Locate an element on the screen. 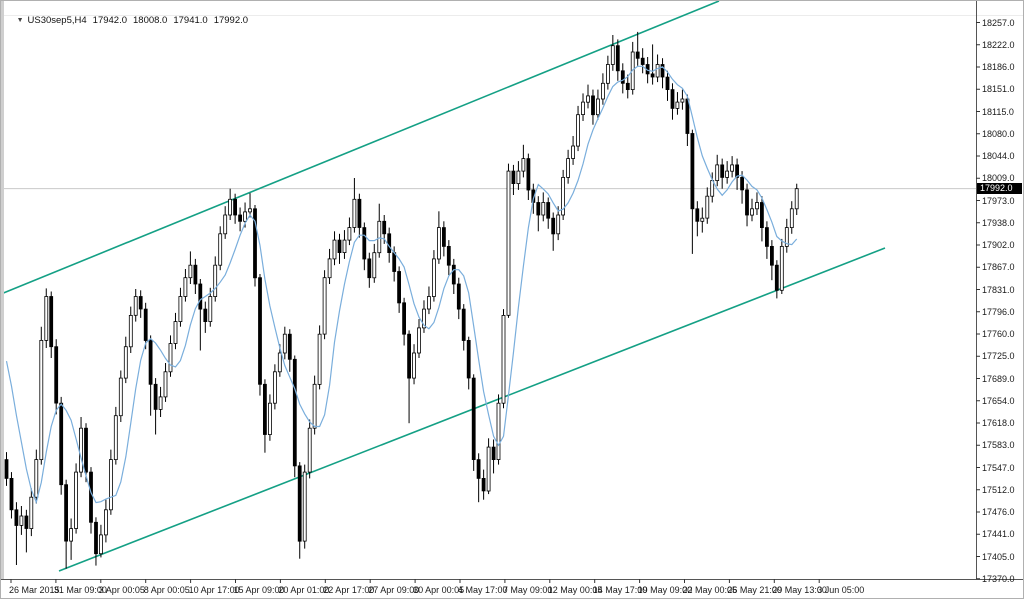  time-axis-label: 26 May 21:00 is located at coordinates (754, 590).